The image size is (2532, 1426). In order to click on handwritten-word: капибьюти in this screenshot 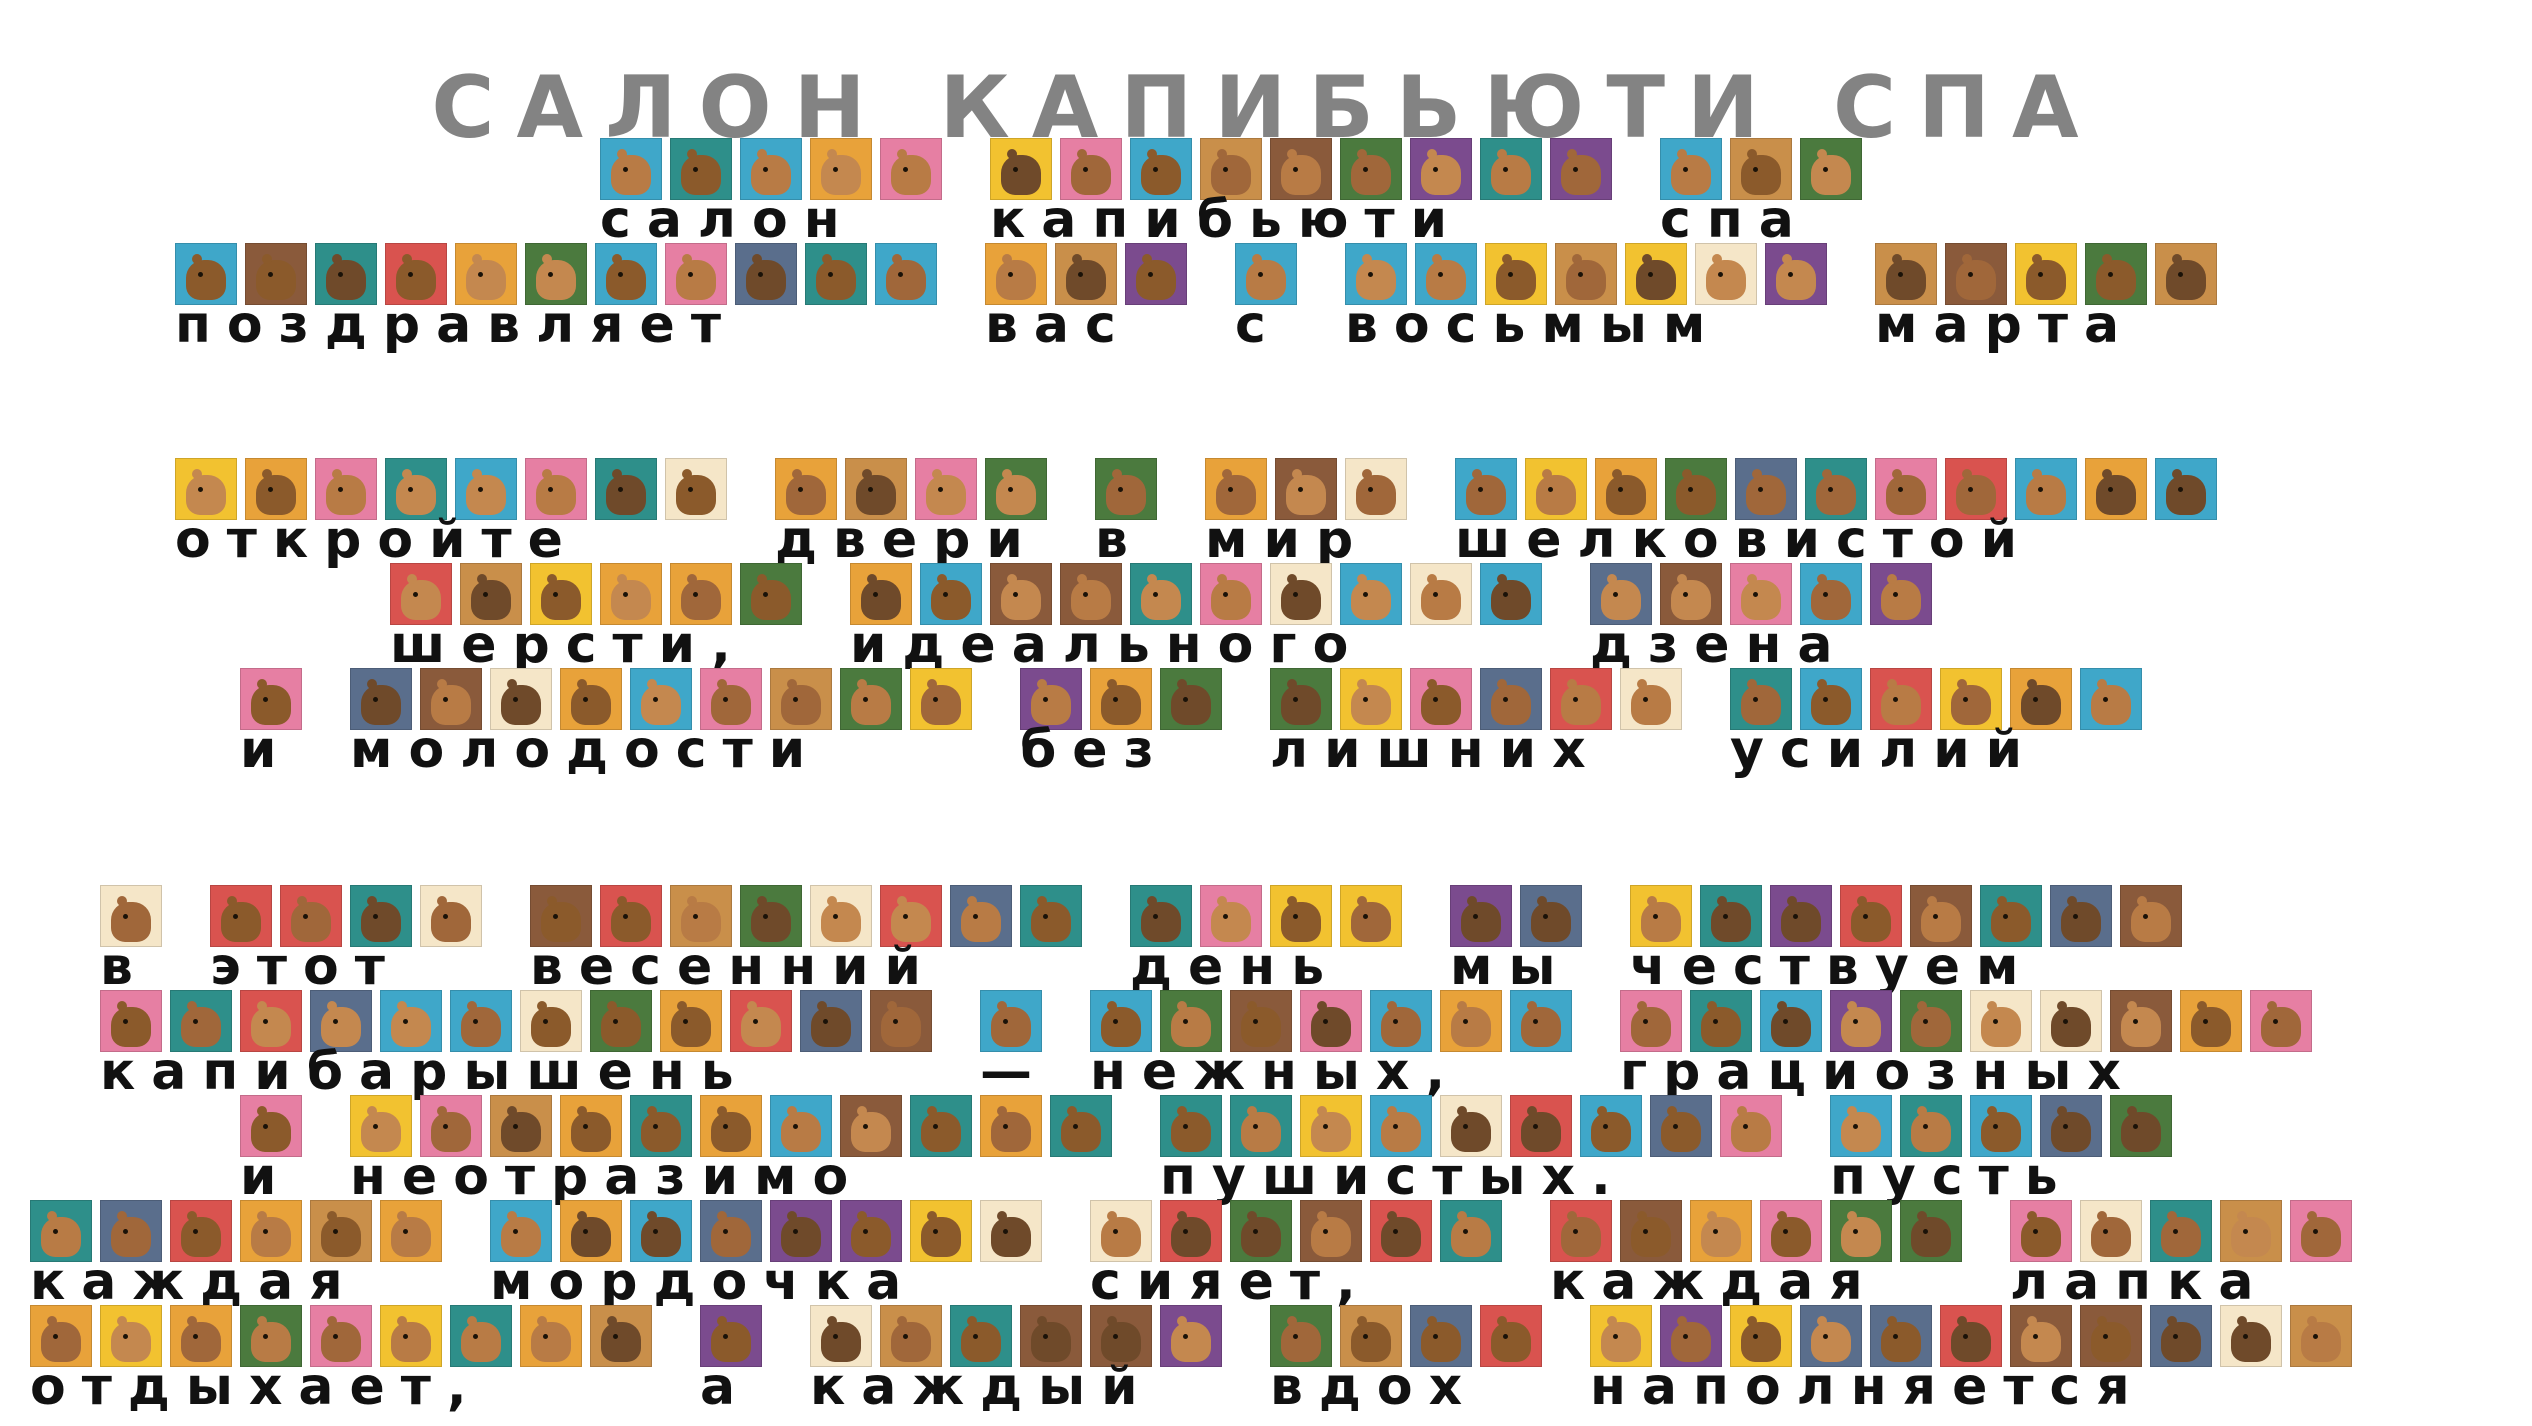, I will do `click(1227, 220)`.